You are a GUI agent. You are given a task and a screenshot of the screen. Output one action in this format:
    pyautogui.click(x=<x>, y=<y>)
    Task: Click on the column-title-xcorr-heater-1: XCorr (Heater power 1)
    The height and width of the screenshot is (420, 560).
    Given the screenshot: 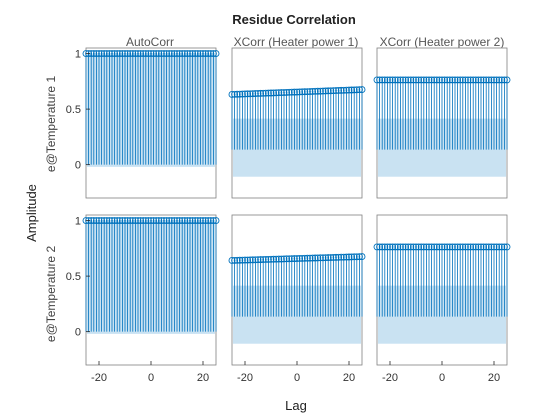 What is the action you would take?
    pyautogui.click(x=296, y=42)
    